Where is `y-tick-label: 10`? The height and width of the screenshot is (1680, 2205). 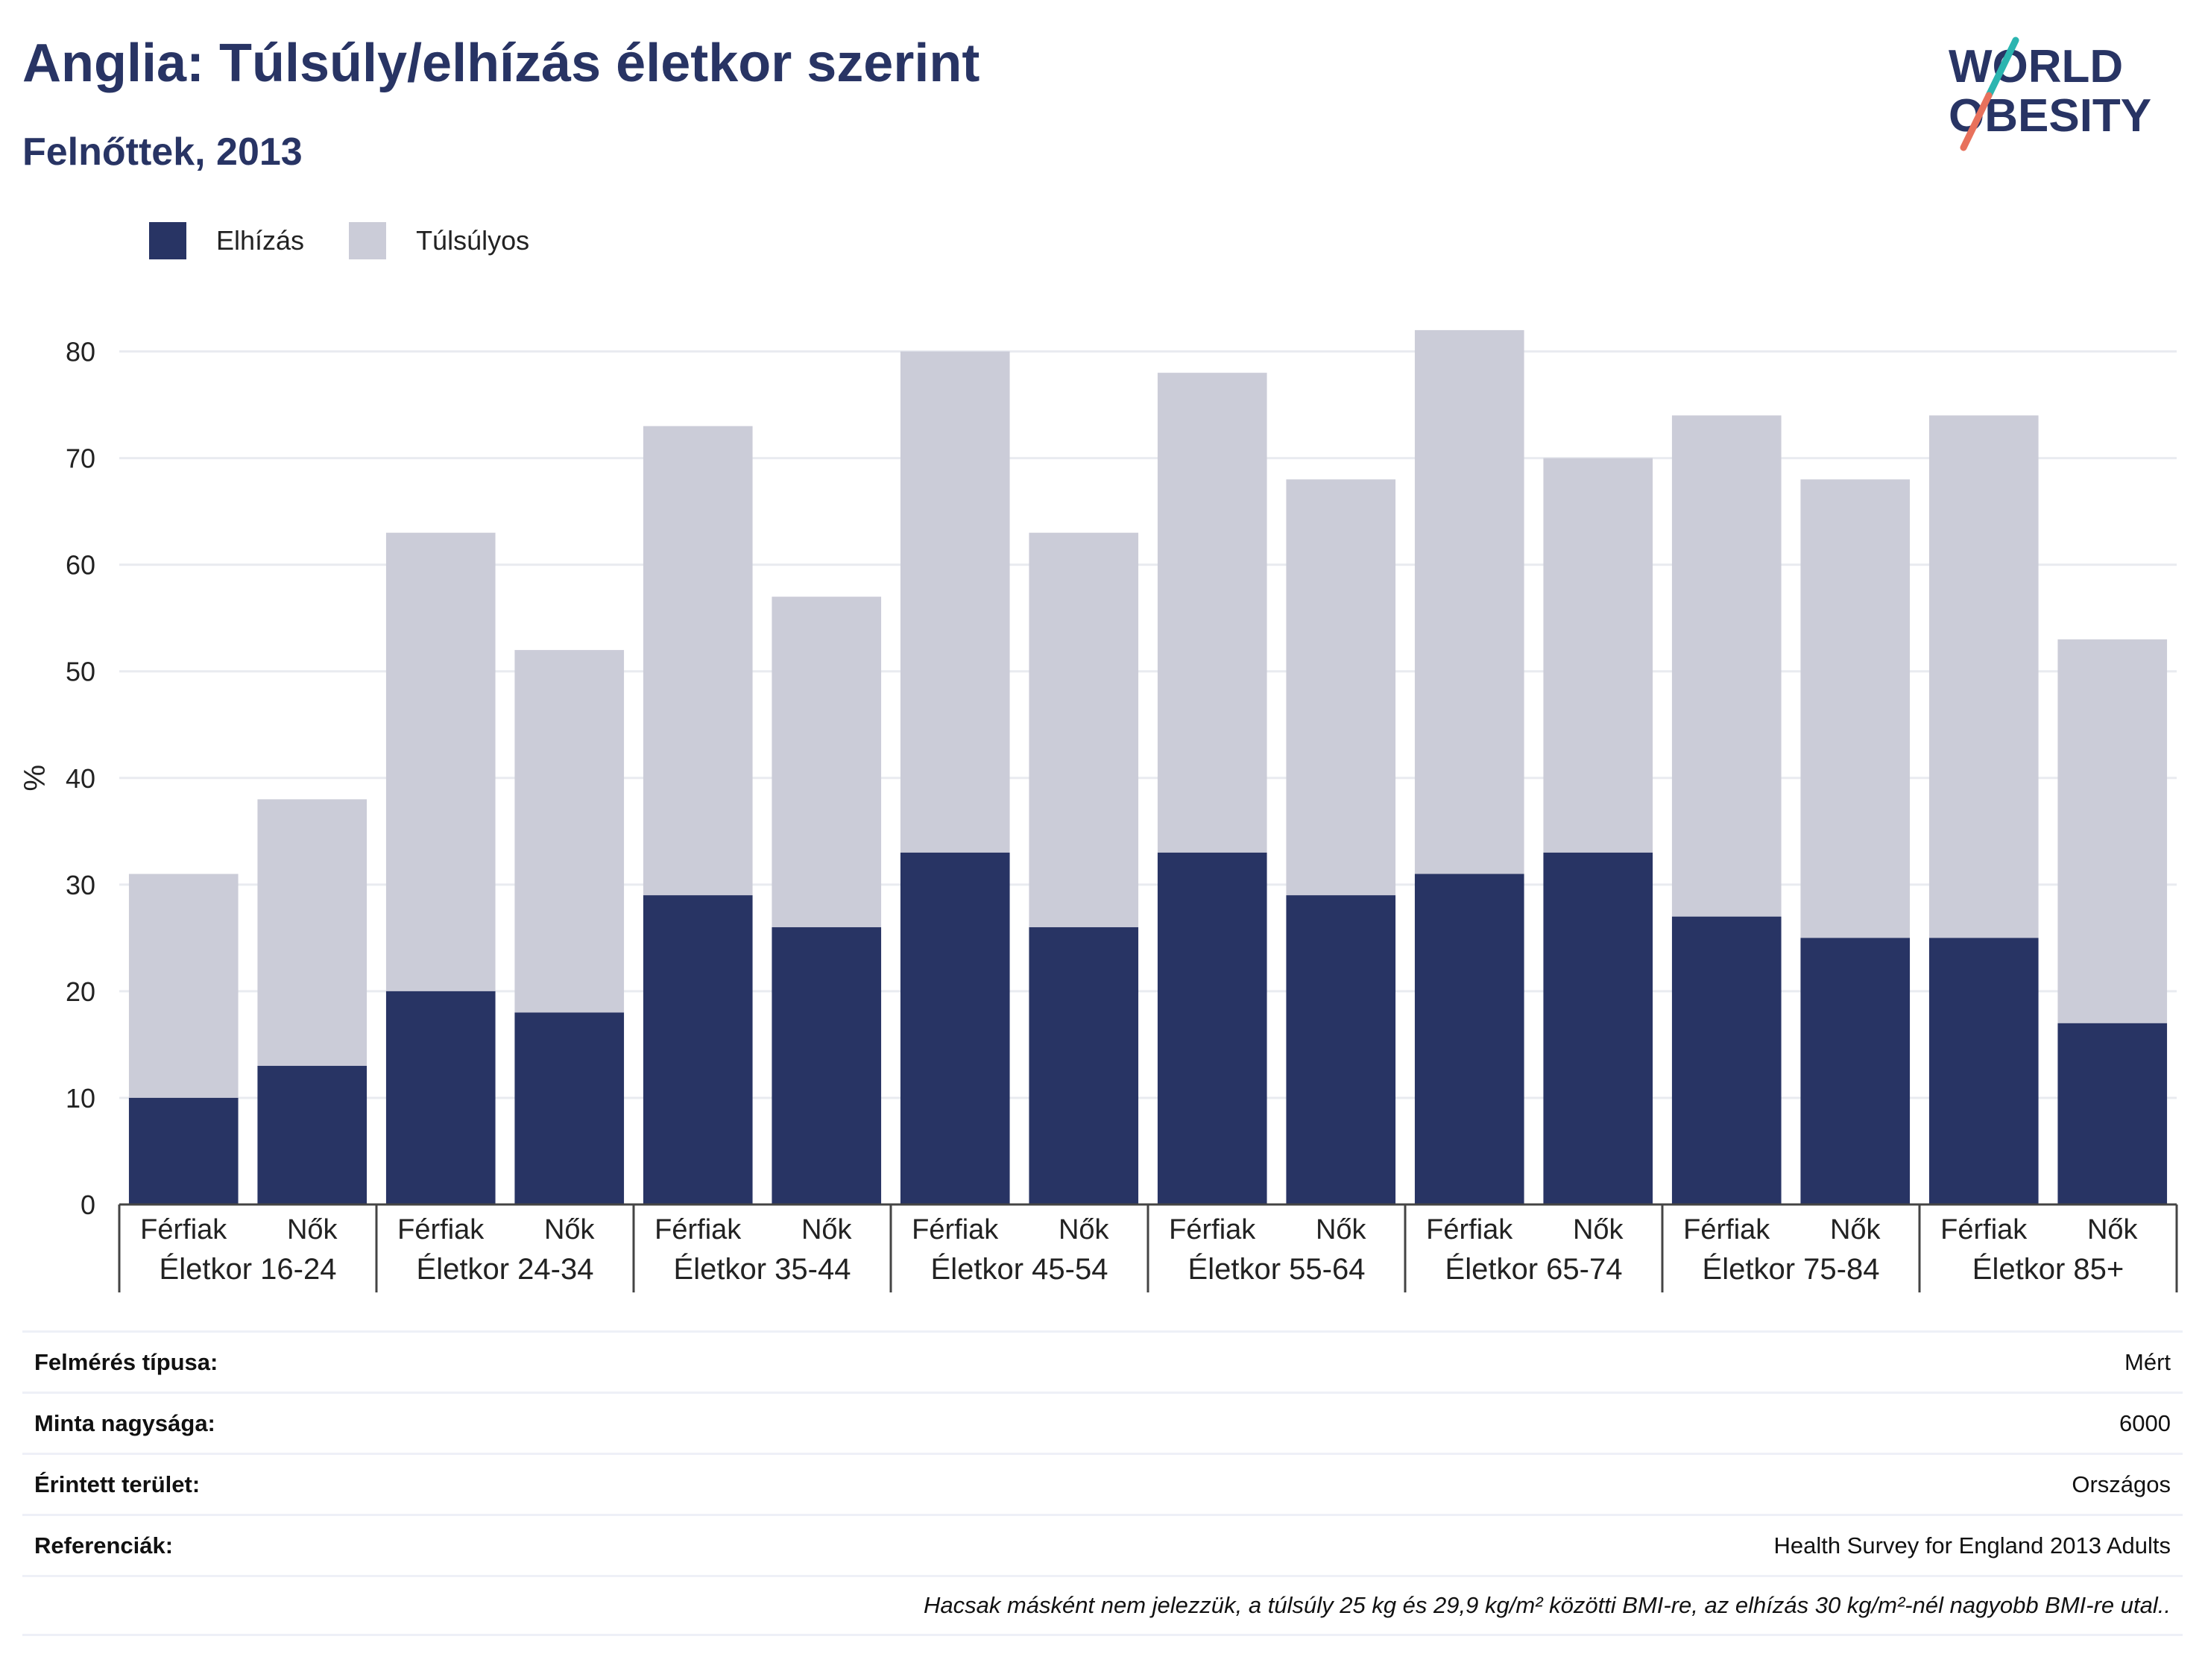
y-tick-label: 10 is located at coordinates (80, 1098).